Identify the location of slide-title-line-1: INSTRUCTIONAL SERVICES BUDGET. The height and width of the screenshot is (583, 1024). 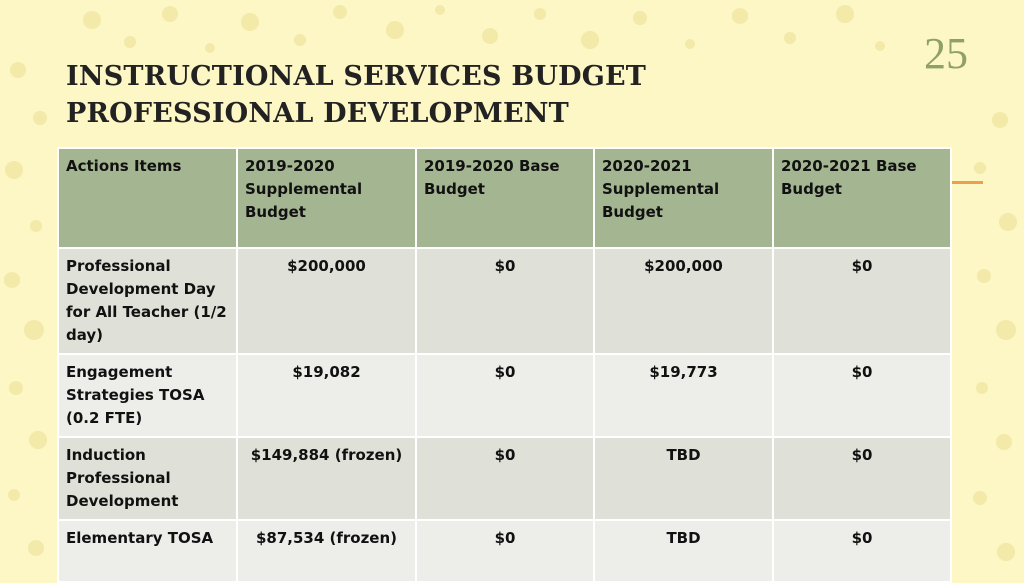
(356, 76).